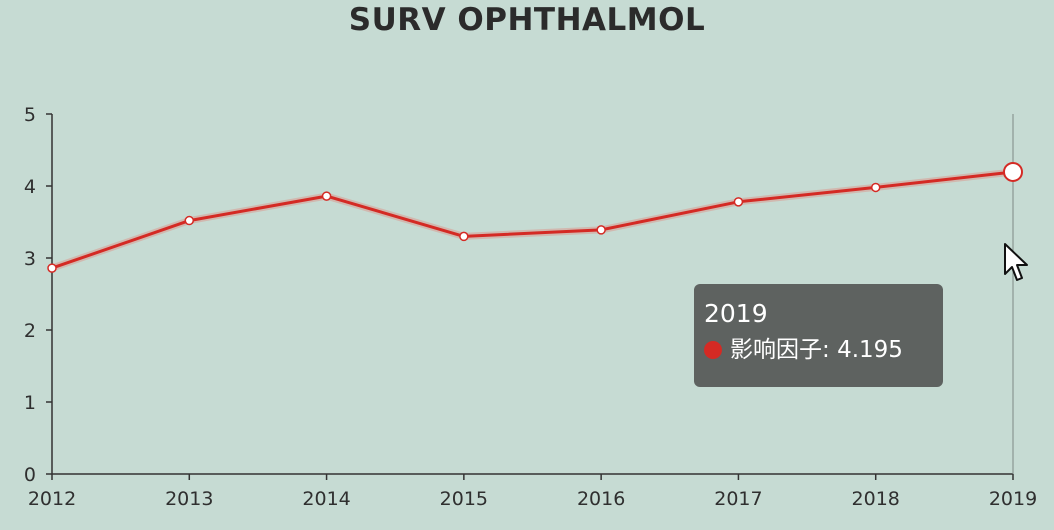  What do you see at coordinates (1013, 499) in the screenshot?
I see `x-tick-label: 2019` at bounding box center [1013, 499].